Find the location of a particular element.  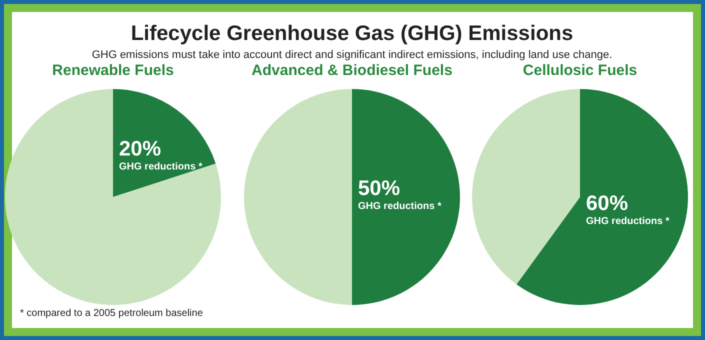

text: GHG emissions must take into account direct and significant indirect emissions, including land use change. is located at coordinates (352, 55).